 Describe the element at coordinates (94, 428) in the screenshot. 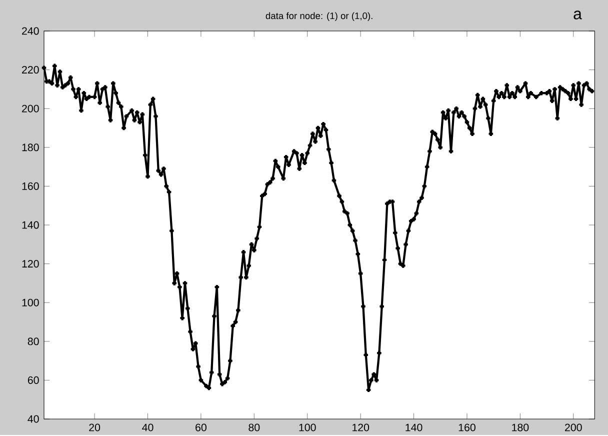

I see `x-tick-label: 20` at that location.